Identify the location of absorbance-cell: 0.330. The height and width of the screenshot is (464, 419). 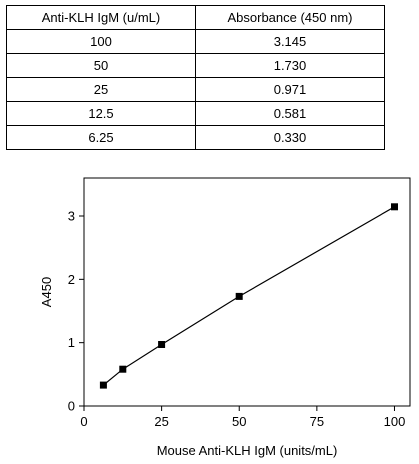
(290, 137).